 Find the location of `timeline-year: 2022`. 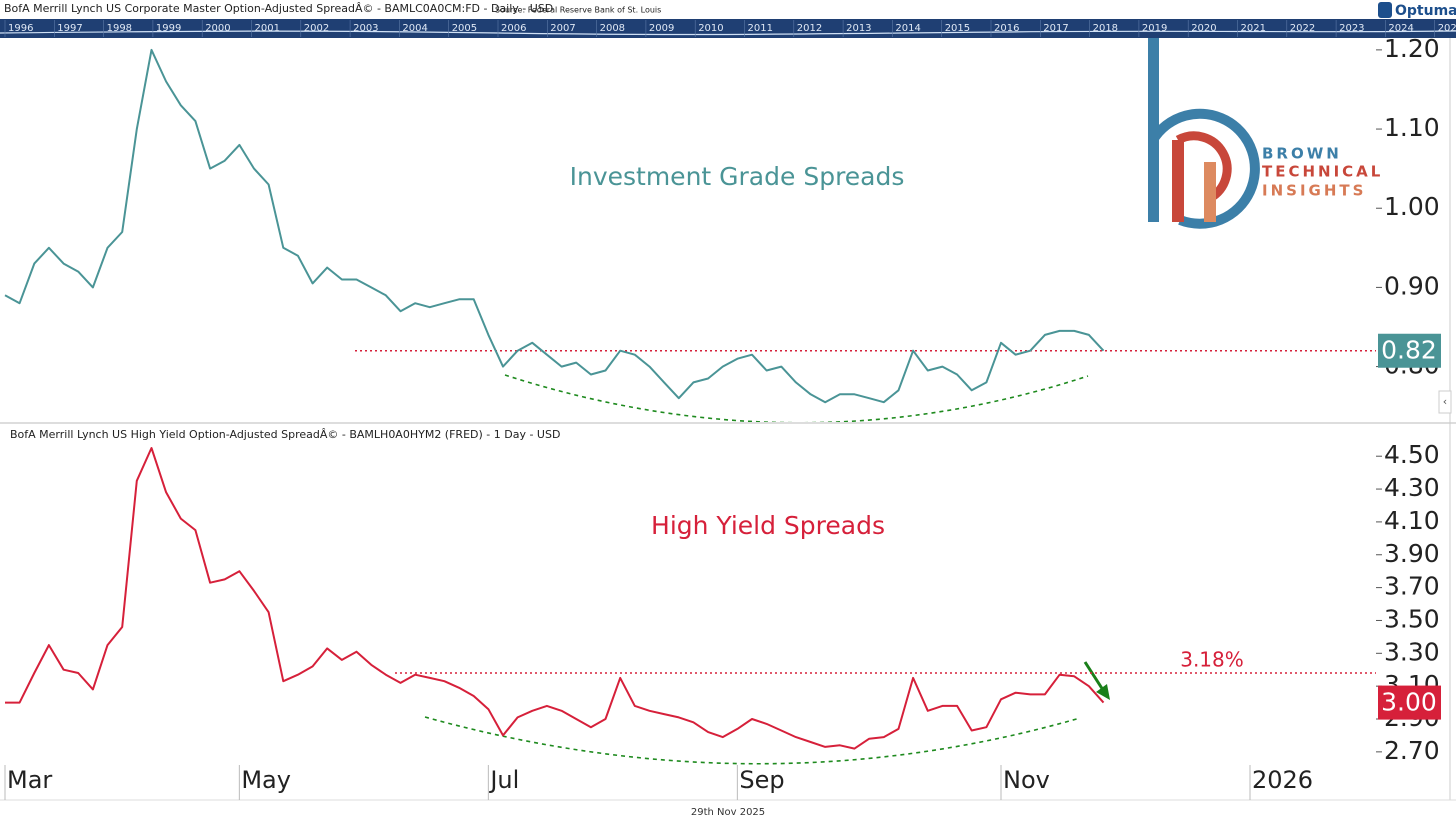

timeline-year: 2022 is located at coordinates (1302, 28).